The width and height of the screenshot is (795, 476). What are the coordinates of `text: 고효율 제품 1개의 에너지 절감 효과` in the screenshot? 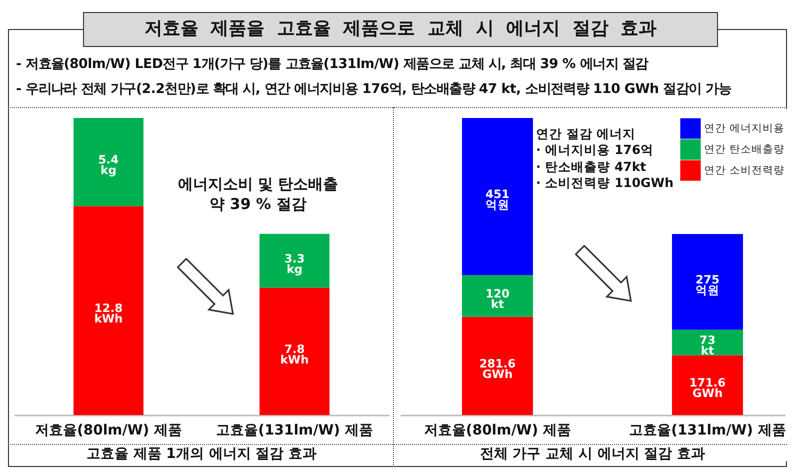 It's located at (201, 454).